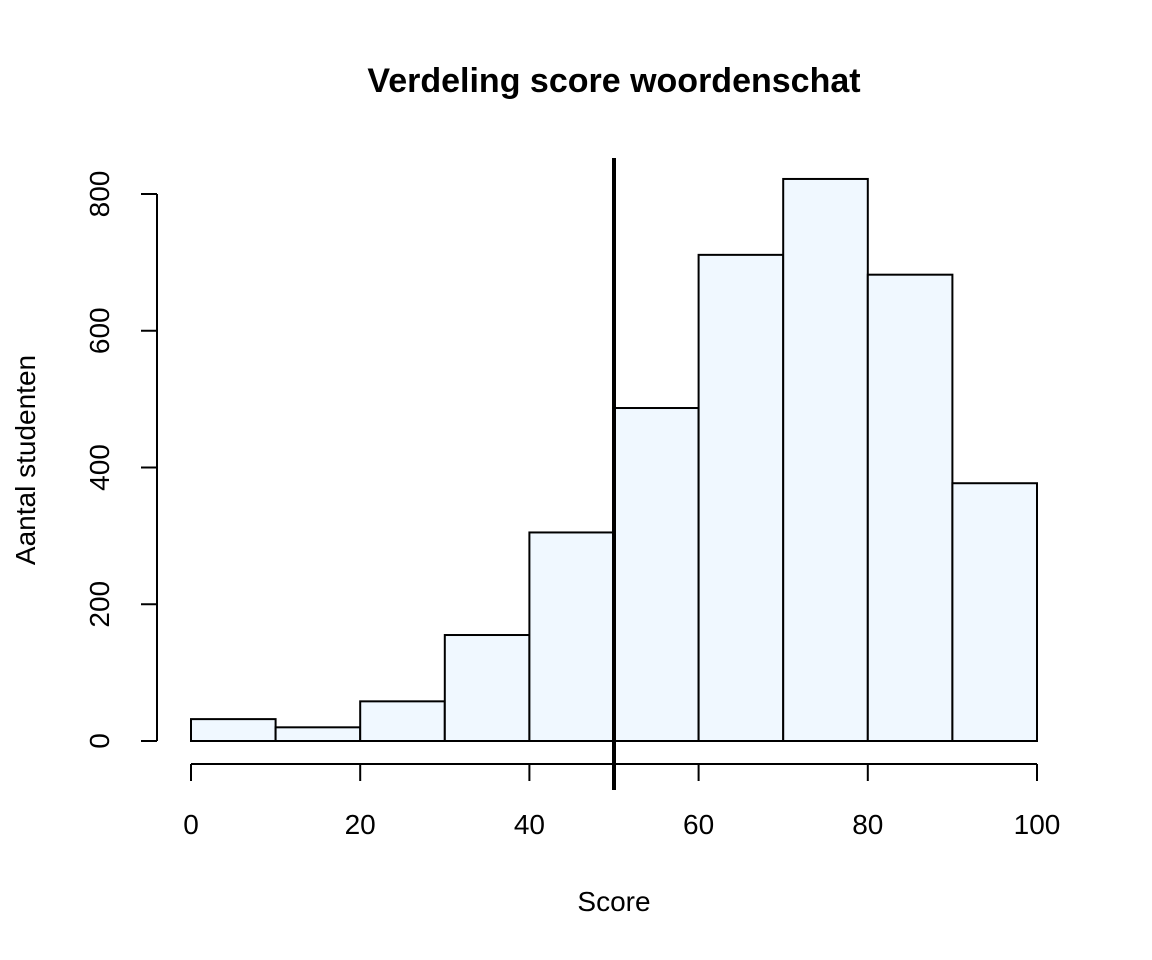 The width and height of the screenshot is (1152, 960). I want to click on y-axis-label: Aantal studenten, so click(25, 460).